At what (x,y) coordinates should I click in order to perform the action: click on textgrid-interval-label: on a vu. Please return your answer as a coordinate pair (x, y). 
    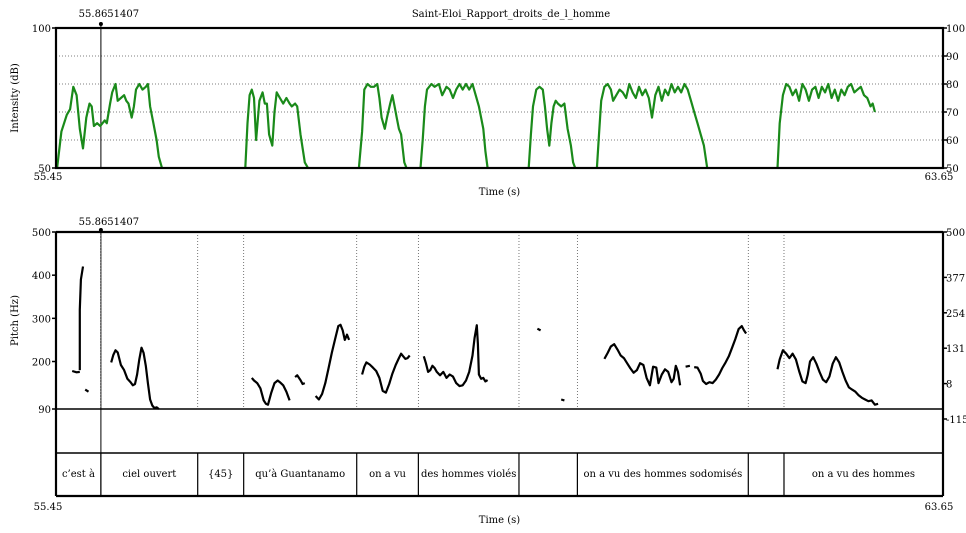
    Looking at the image, I should click on (387, 474).